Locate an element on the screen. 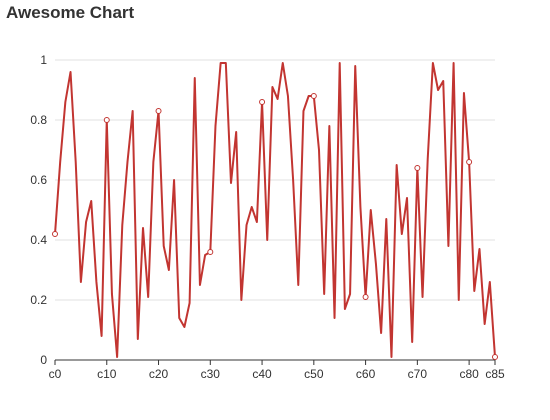  y-axis-labels: 0 0.2 0.4 0.6 0.8 1 is located at coordinates (38, 210).